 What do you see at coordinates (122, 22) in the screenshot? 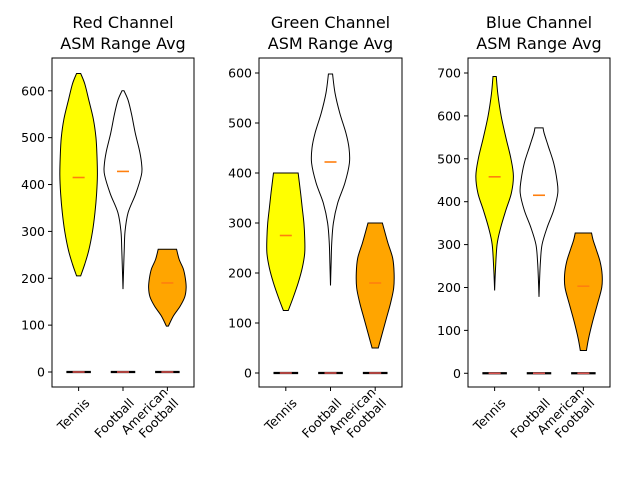
I see `panel-title-line: Red Channel` at bounding box center [122, 22].